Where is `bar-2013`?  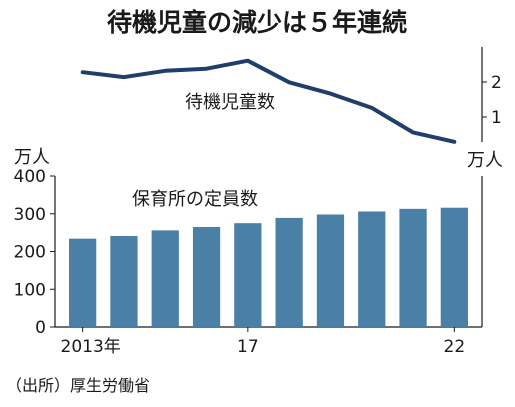
bar-2013 is located at coordinates (83, 282).